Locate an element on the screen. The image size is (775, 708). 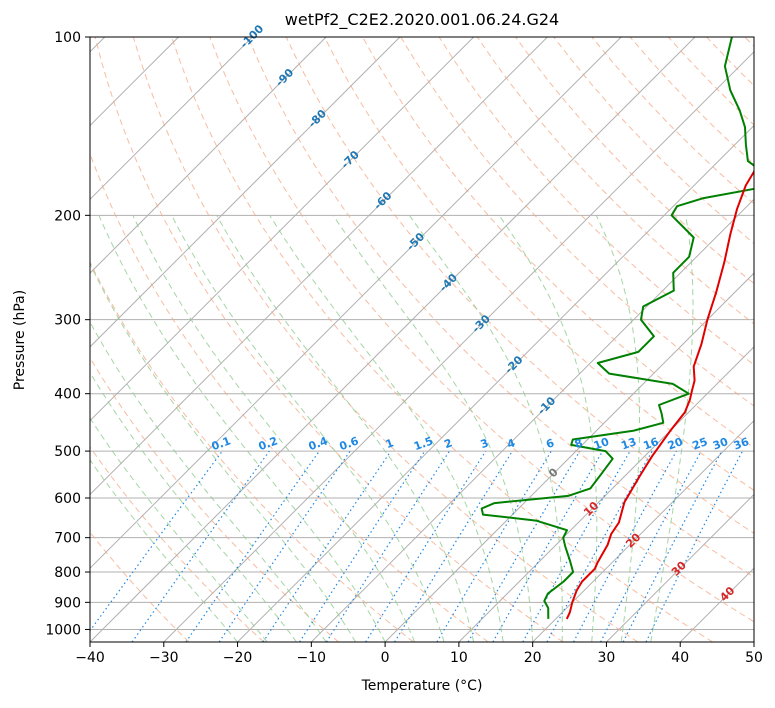
mixing-ratio-label: 10 is located at coordinates (601, 444).